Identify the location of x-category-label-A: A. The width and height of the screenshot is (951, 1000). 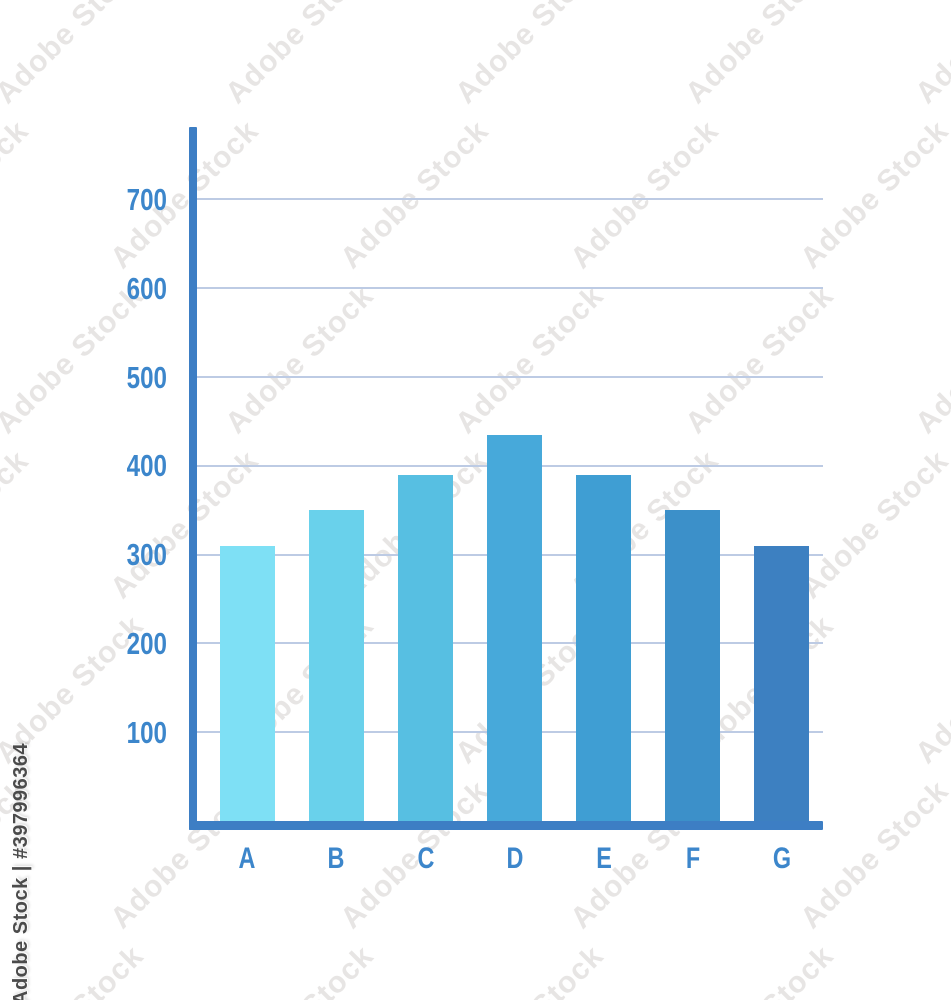
(247, 858).